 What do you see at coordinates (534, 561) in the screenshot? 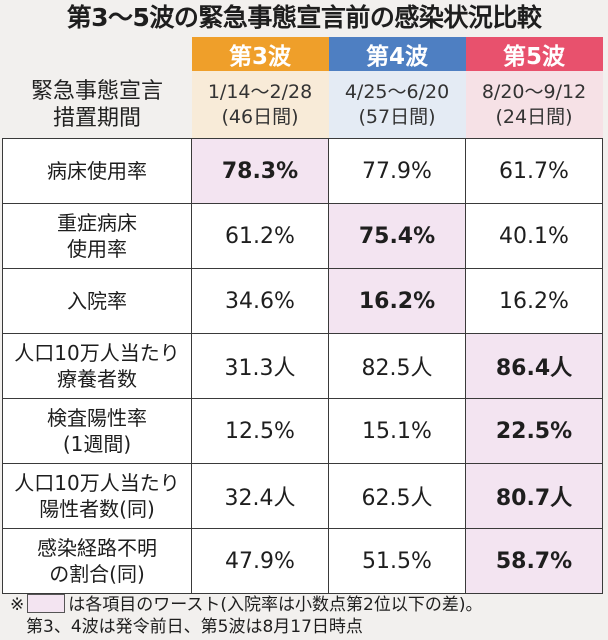
I see `wave5-value-cell: 58.7%` at bounding box center [534, 561].